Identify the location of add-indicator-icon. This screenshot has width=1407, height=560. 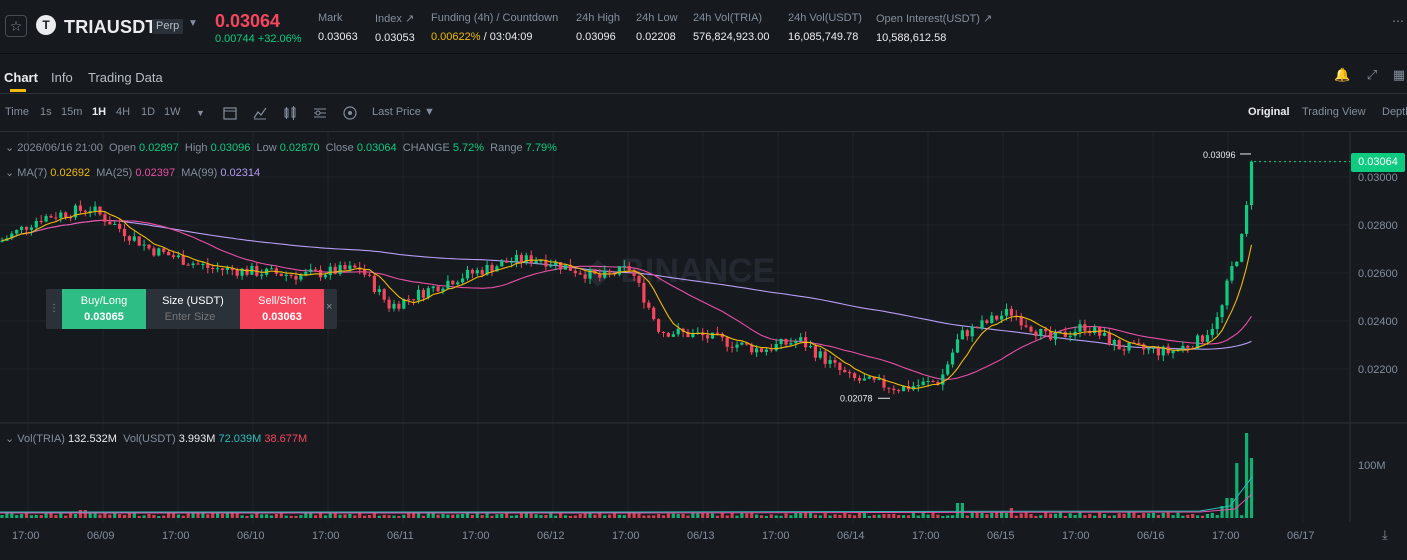
(350, 113).